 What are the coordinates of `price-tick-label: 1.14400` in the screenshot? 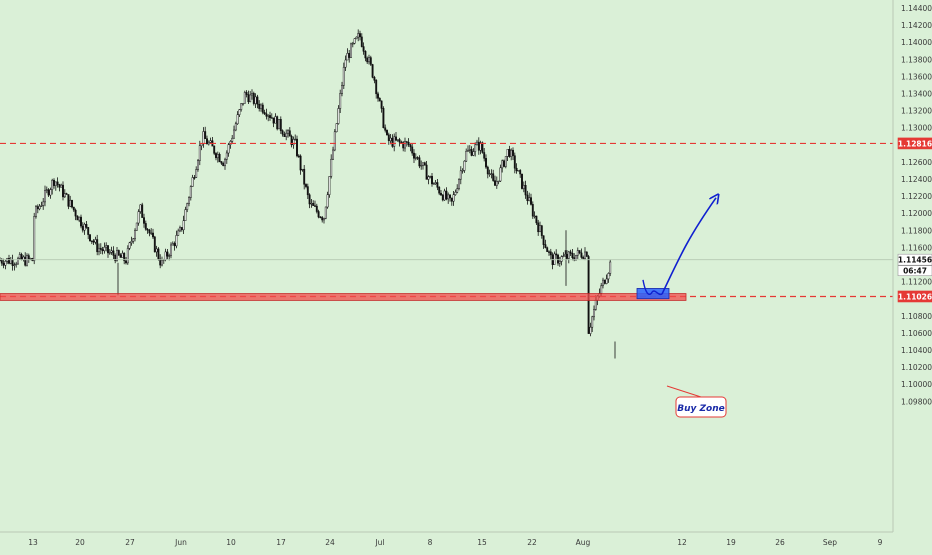 It's located at (916, 8).